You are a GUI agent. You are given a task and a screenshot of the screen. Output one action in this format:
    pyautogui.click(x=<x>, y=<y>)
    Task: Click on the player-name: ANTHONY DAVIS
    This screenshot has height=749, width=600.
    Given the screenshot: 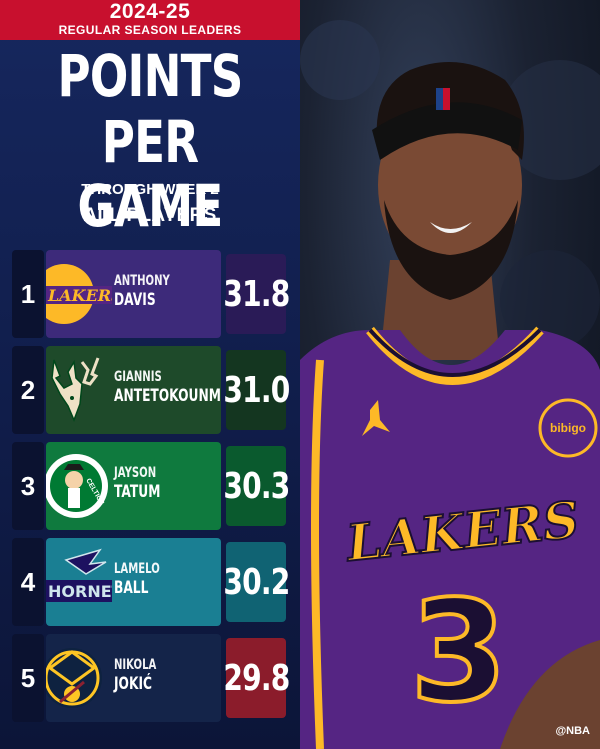 What is the action you would take?
    pyautogui.click(x=142, y=291)
    